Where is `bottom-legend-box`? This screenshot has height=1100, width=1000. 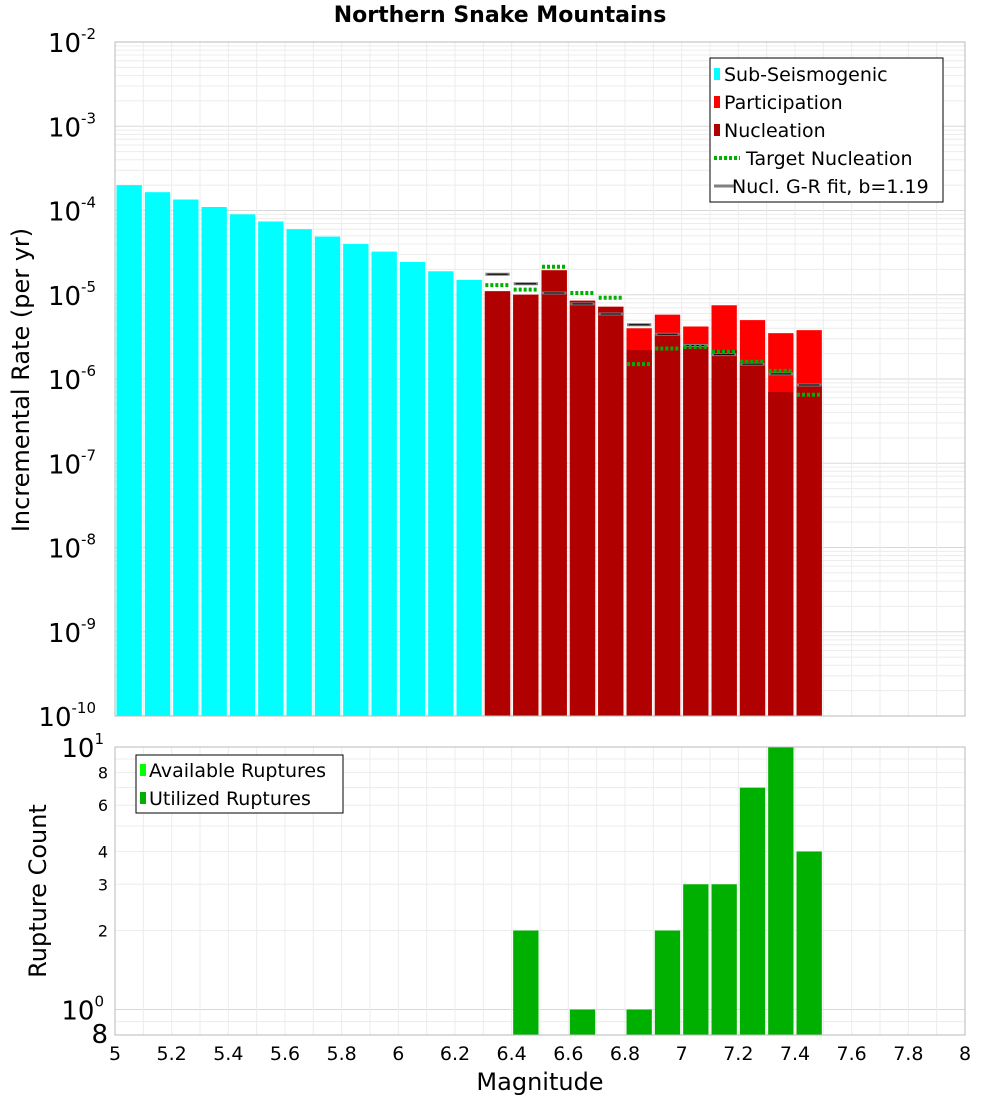 bottom-legend-box is located at coordinates (239, 784).